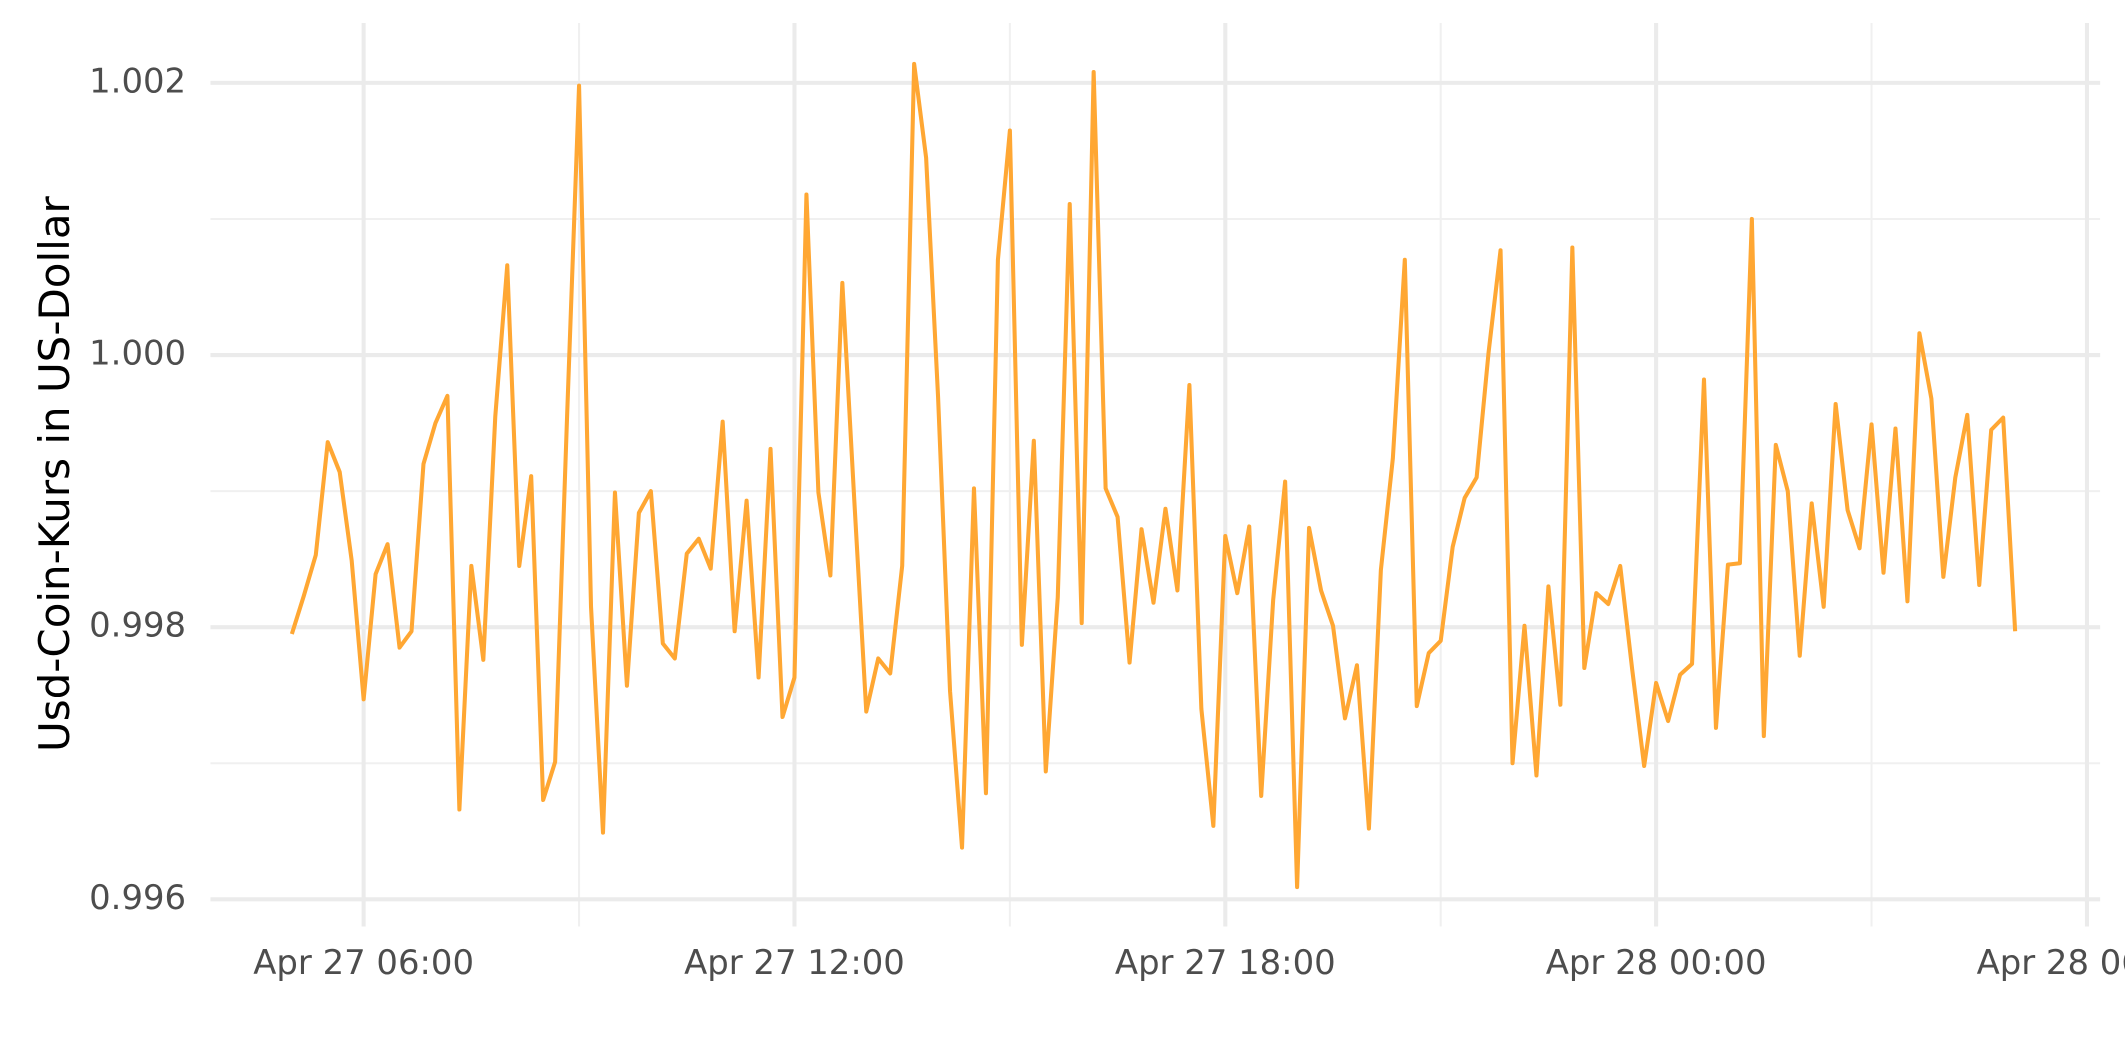  I want to click on x-tick-label: Apr 28 06:00, so click(2051, 962).